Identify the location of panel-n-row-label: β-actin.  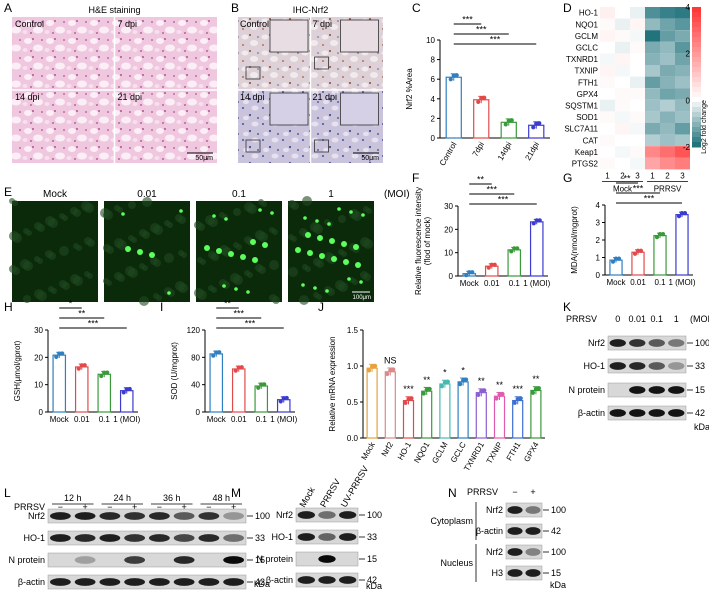
(489, 531).